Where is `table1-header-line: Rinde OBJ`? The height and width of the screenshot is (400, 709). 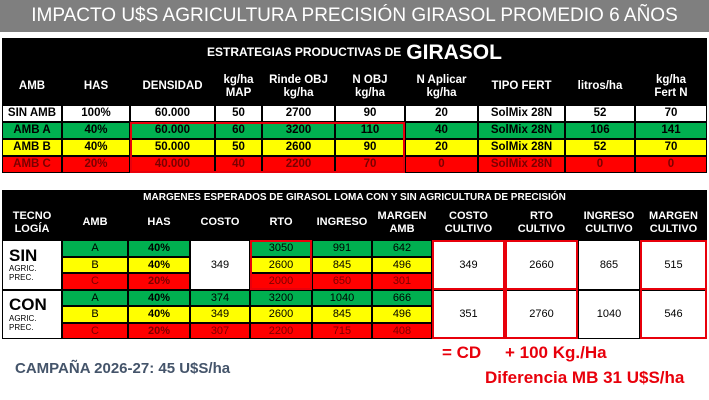
table1-header-line: Rinde OBJ is located at coordinates (298, 79).